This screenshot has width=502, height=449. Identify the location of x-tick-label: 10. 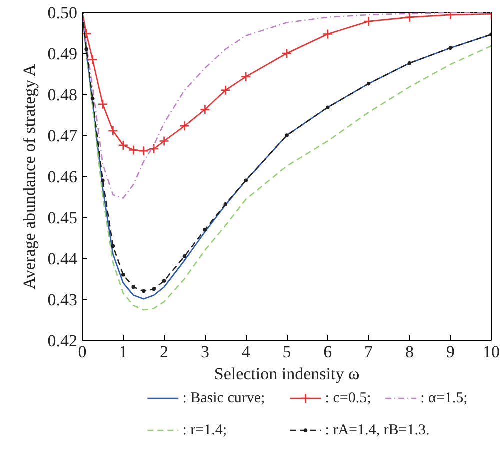
(491, 352).